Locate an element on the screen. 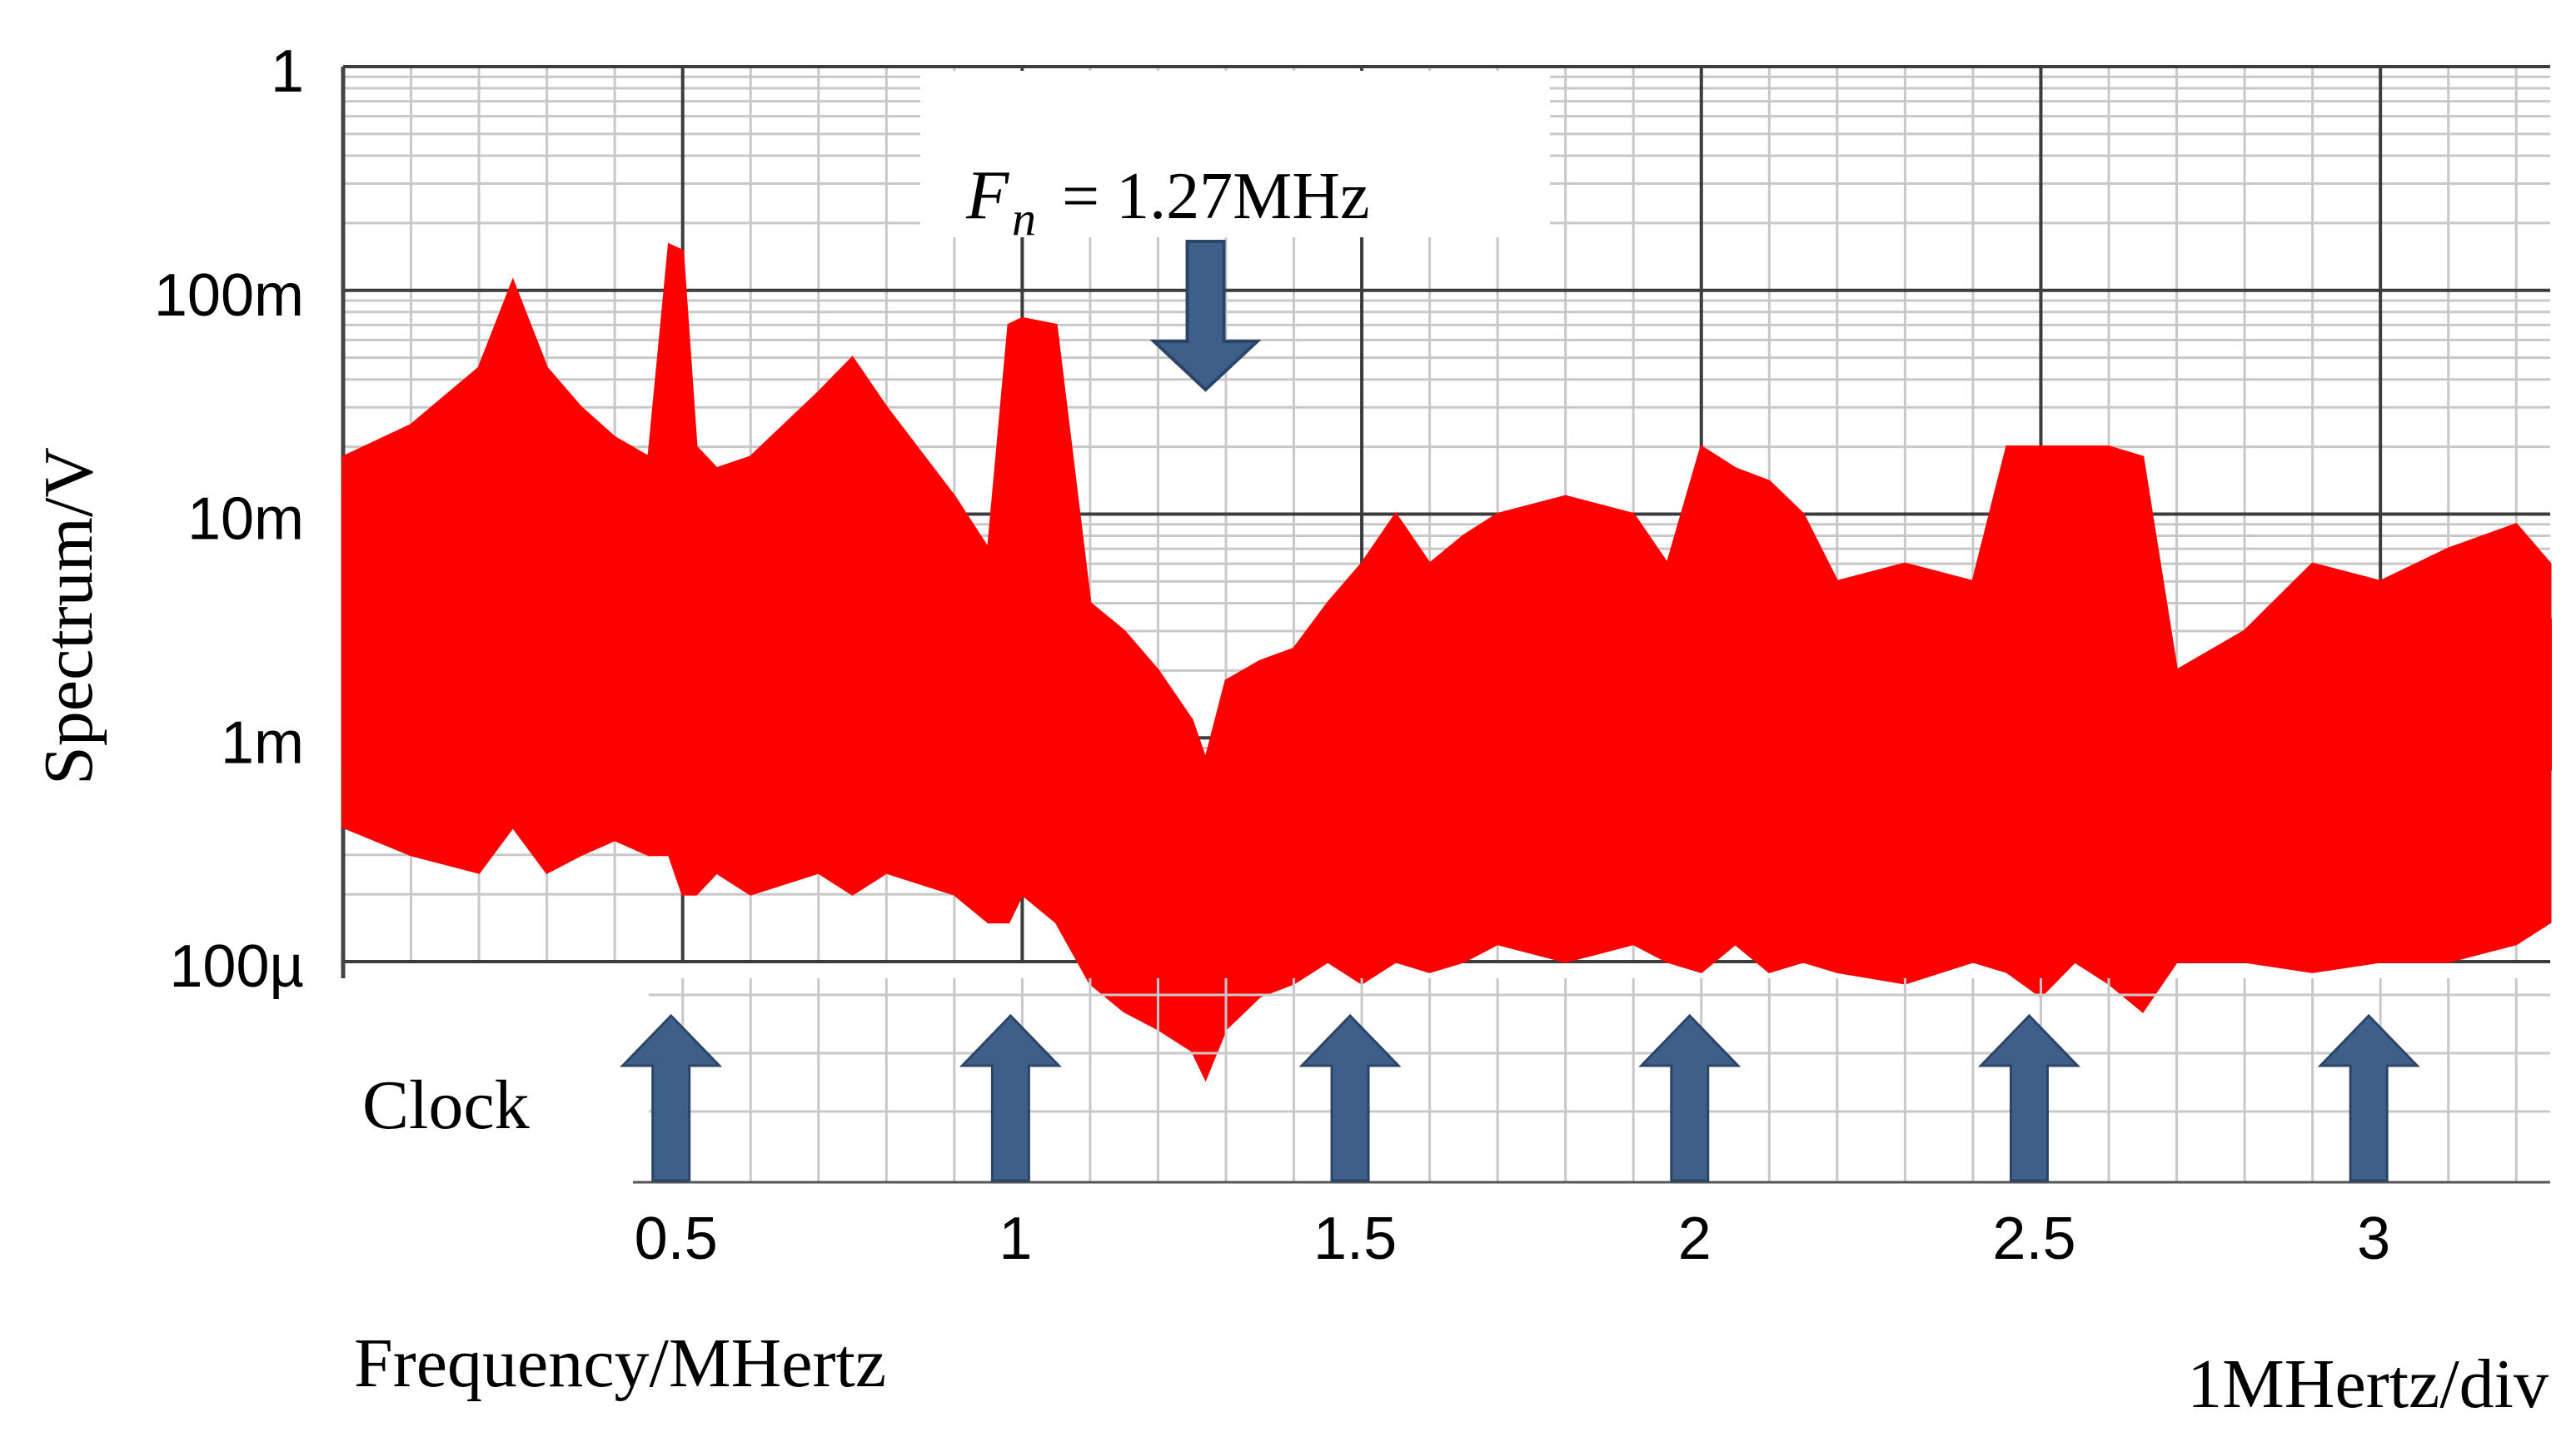  clock-label: Clock is located at coordinates (446, 1105).